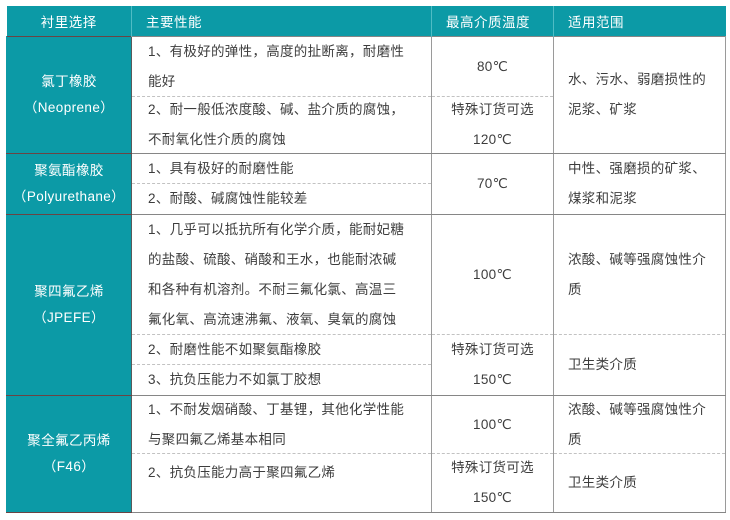 Image resolution: width=730 pixels, height=520 pixels. What do you see at coordinates (69, 170) in the screenshot?
I see `lining-name-cn: 聚氨酯橡胶` at bounding box center [69, 170].